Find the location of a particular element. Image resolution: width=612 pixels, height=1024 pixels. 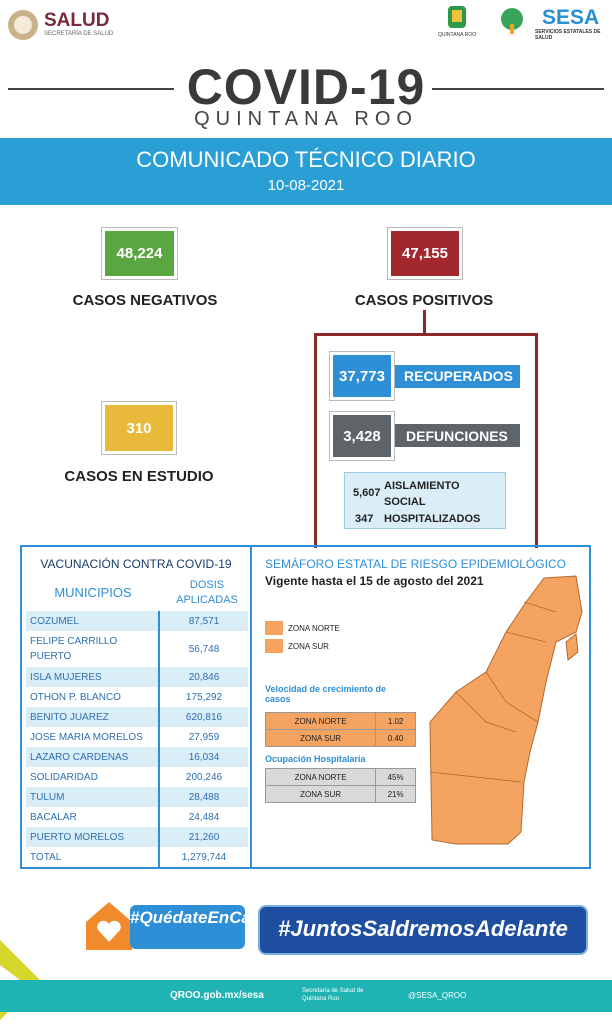

velocidad-title: Velocidad de crecimiento de casos is located at coordinates (326, 694).